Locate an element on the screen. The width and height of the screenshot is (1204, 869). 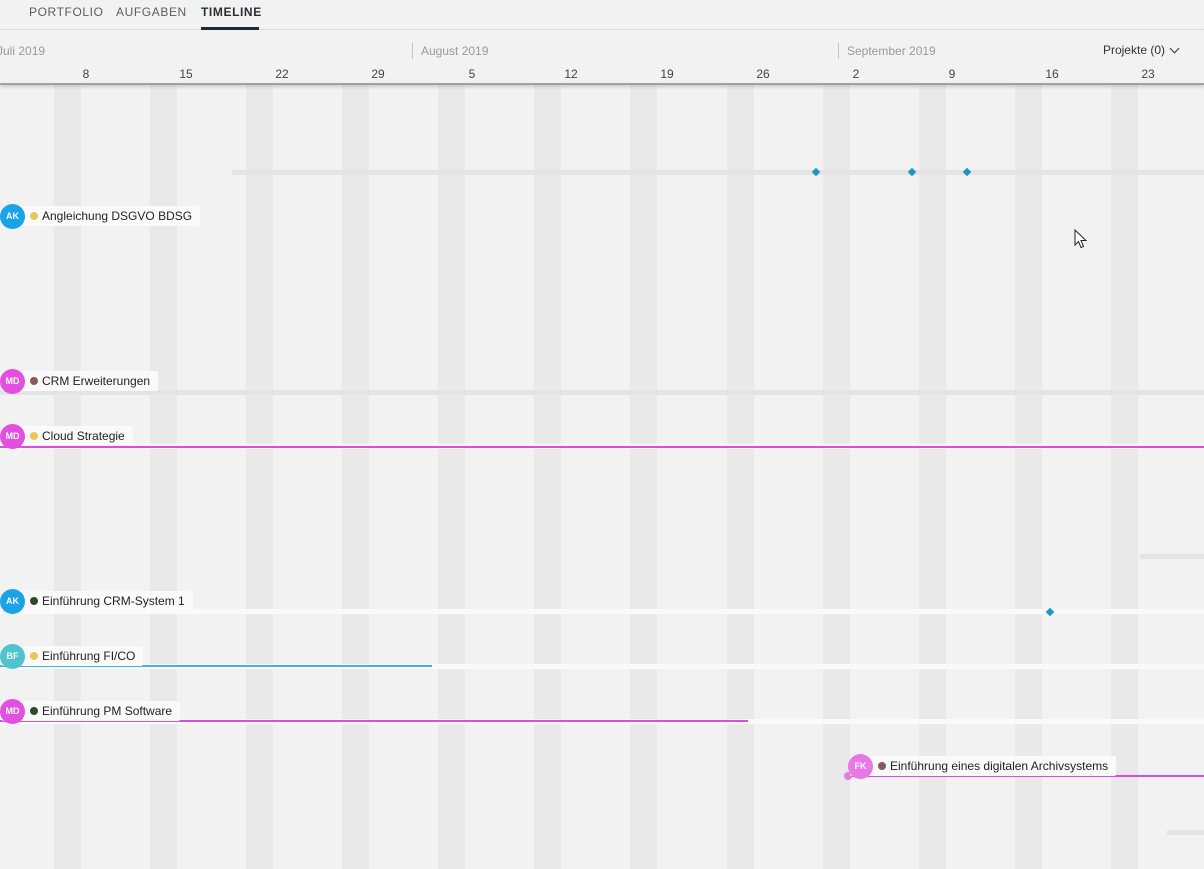
week-tick: 16 is located at coordinates (1052, 74).